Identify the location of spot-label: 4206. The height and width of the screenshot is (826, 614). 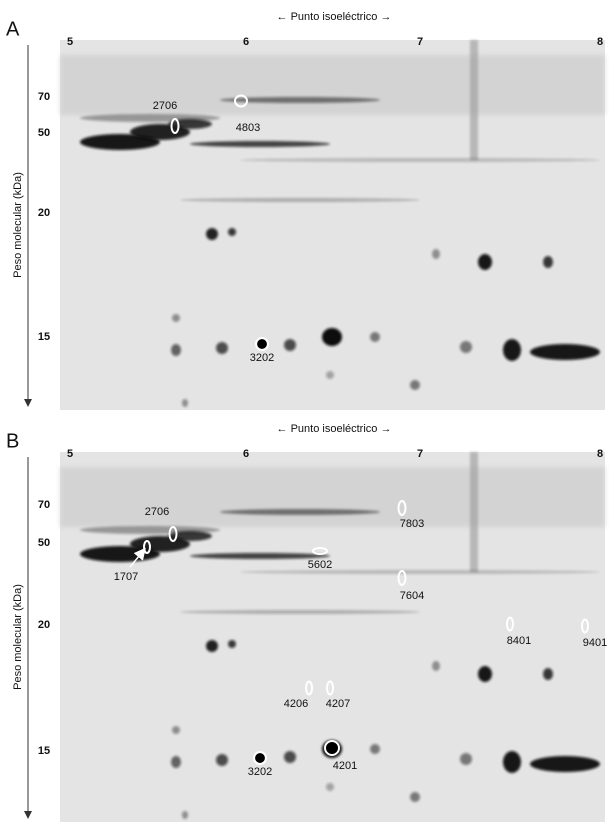
(296, 704).